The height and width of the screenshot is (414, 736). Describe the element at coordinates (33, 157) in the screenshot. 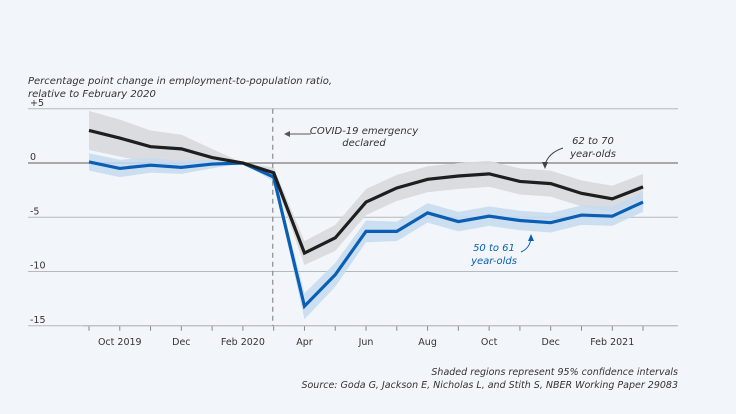

I see `y-tick-label: 0` at that location.